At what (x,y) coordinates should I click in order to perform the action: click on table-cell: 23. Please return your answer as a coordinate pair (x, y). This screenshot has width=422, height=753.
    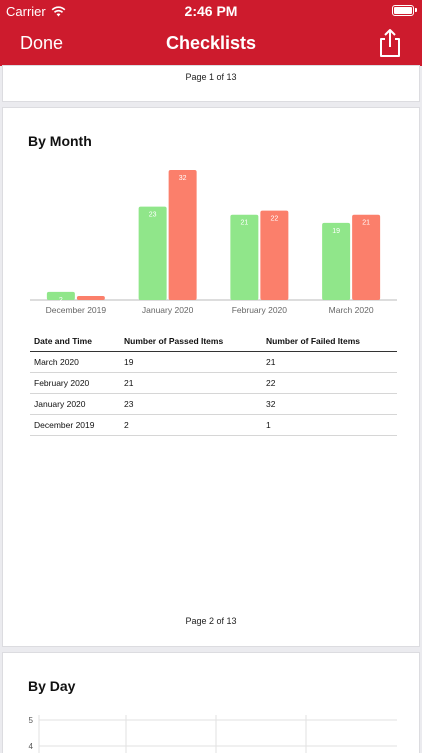
    Looking at the image, I should click on (191, 404).